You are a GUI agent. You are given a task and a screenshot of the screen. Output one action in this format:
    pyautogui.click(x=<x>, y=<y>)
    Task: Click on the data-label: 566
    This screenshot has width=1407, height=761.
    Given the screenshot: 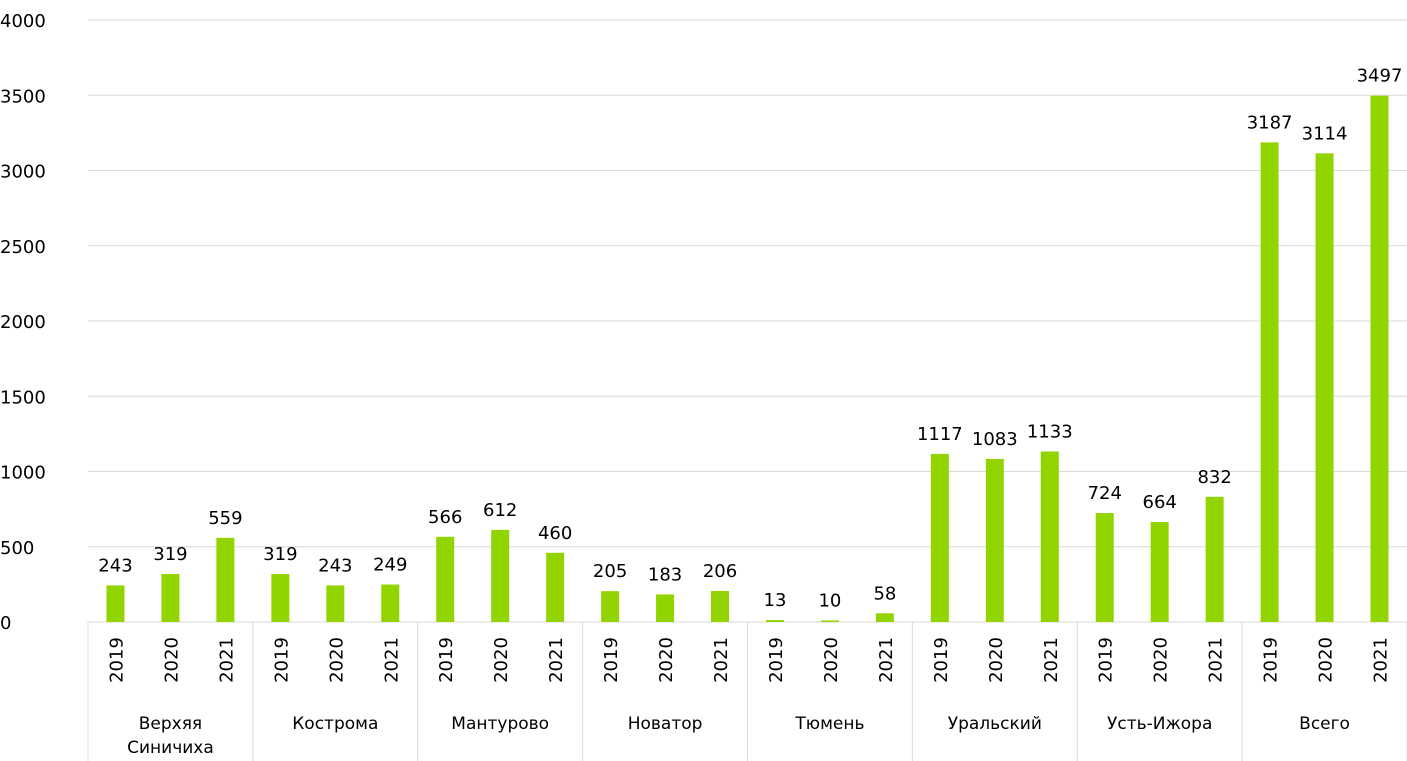 What is the action you would take?
    pyautogui.click(x=445, y=517)
    